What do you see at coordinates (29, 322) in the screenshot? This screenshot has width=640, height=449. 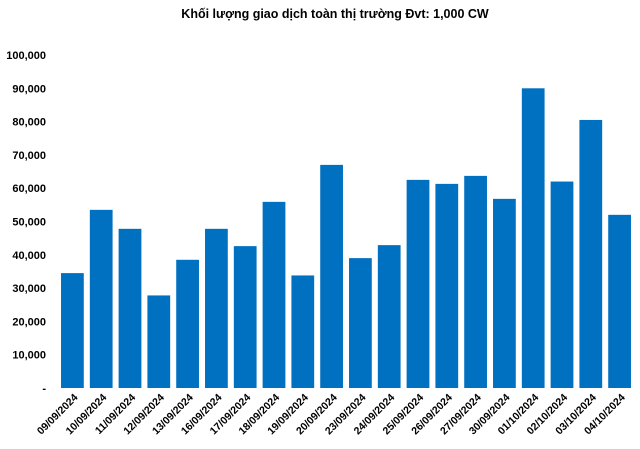 I see `y-tick-label: 20,000` at bounding box center [29, 322].